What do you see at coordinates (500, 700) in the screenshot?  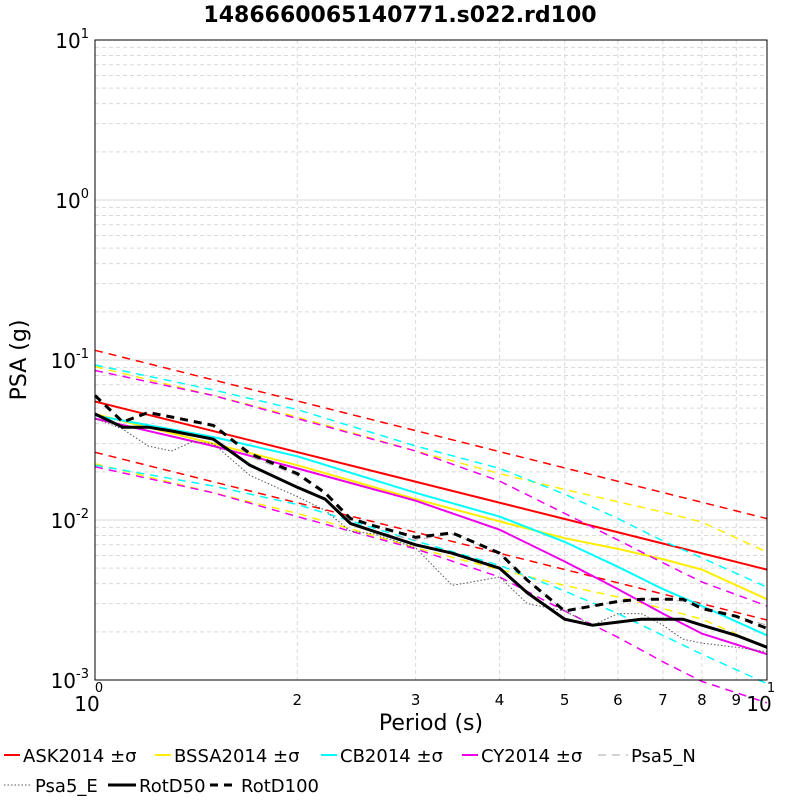 I see `x-minor-tick-label: 4` at bounding box center [500, 700].